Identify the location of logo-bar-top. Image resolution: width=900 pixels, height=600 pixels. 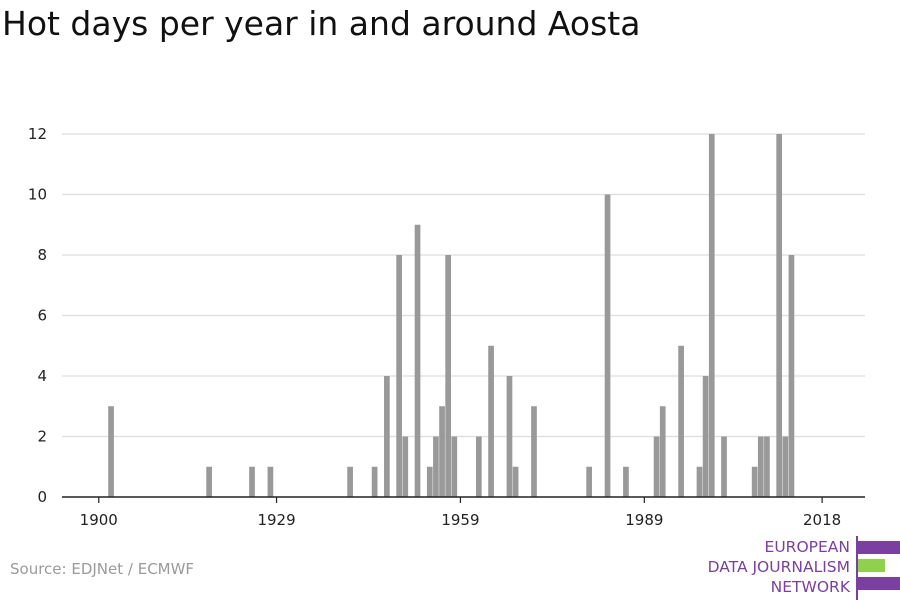
(879, 547).